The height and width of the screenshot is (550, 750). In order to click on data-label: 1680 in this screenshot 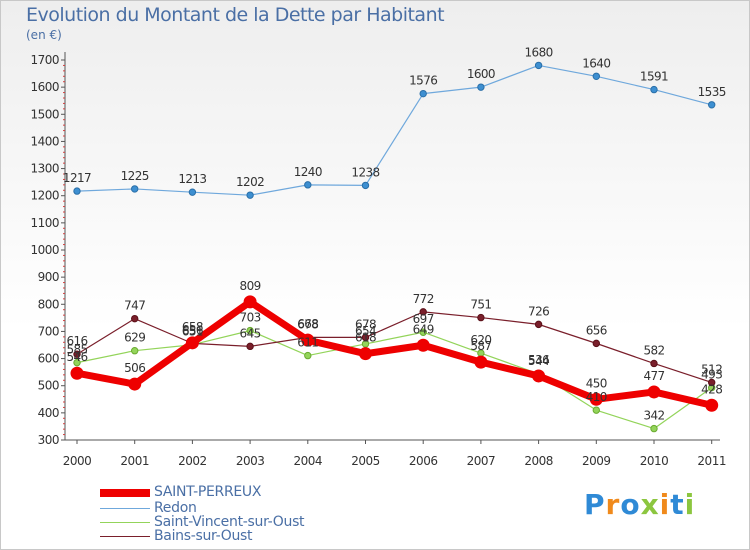, I will do `click(539, 52)`.